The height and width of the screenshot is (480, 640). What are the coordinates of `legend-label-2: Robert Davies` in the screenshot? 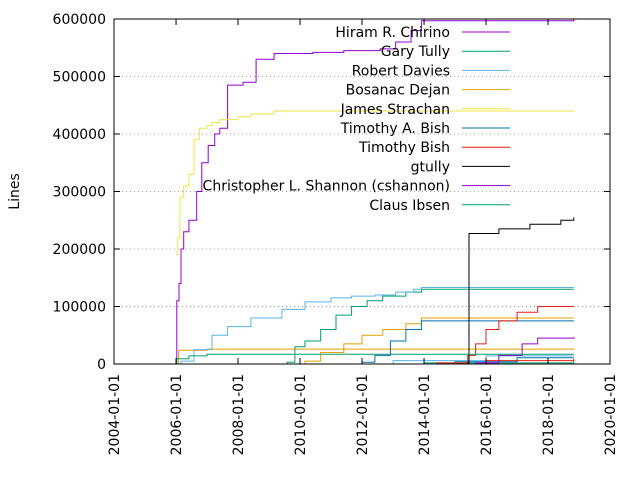 It's located at (401, 71).